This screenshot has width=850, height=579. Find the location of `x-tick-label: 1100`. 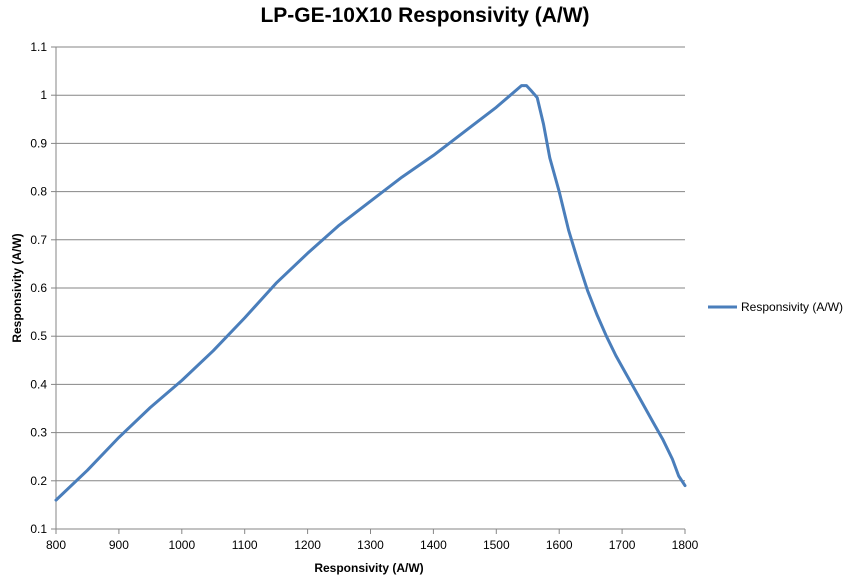

x-tick-label: 1100 is located at coordinates (245, 545).